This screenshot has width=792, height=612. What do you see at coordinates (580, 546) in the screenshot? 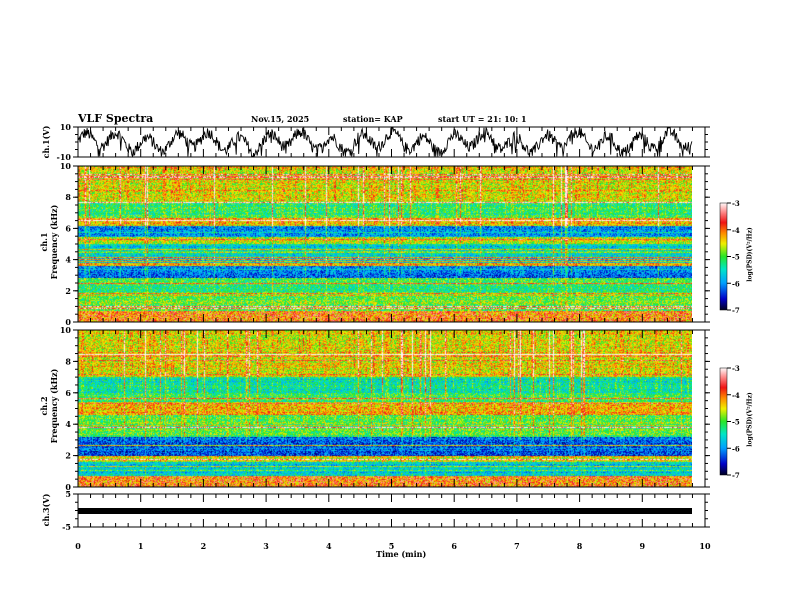
I see `x-tick-label: 8` at bounding box center [580, 546].